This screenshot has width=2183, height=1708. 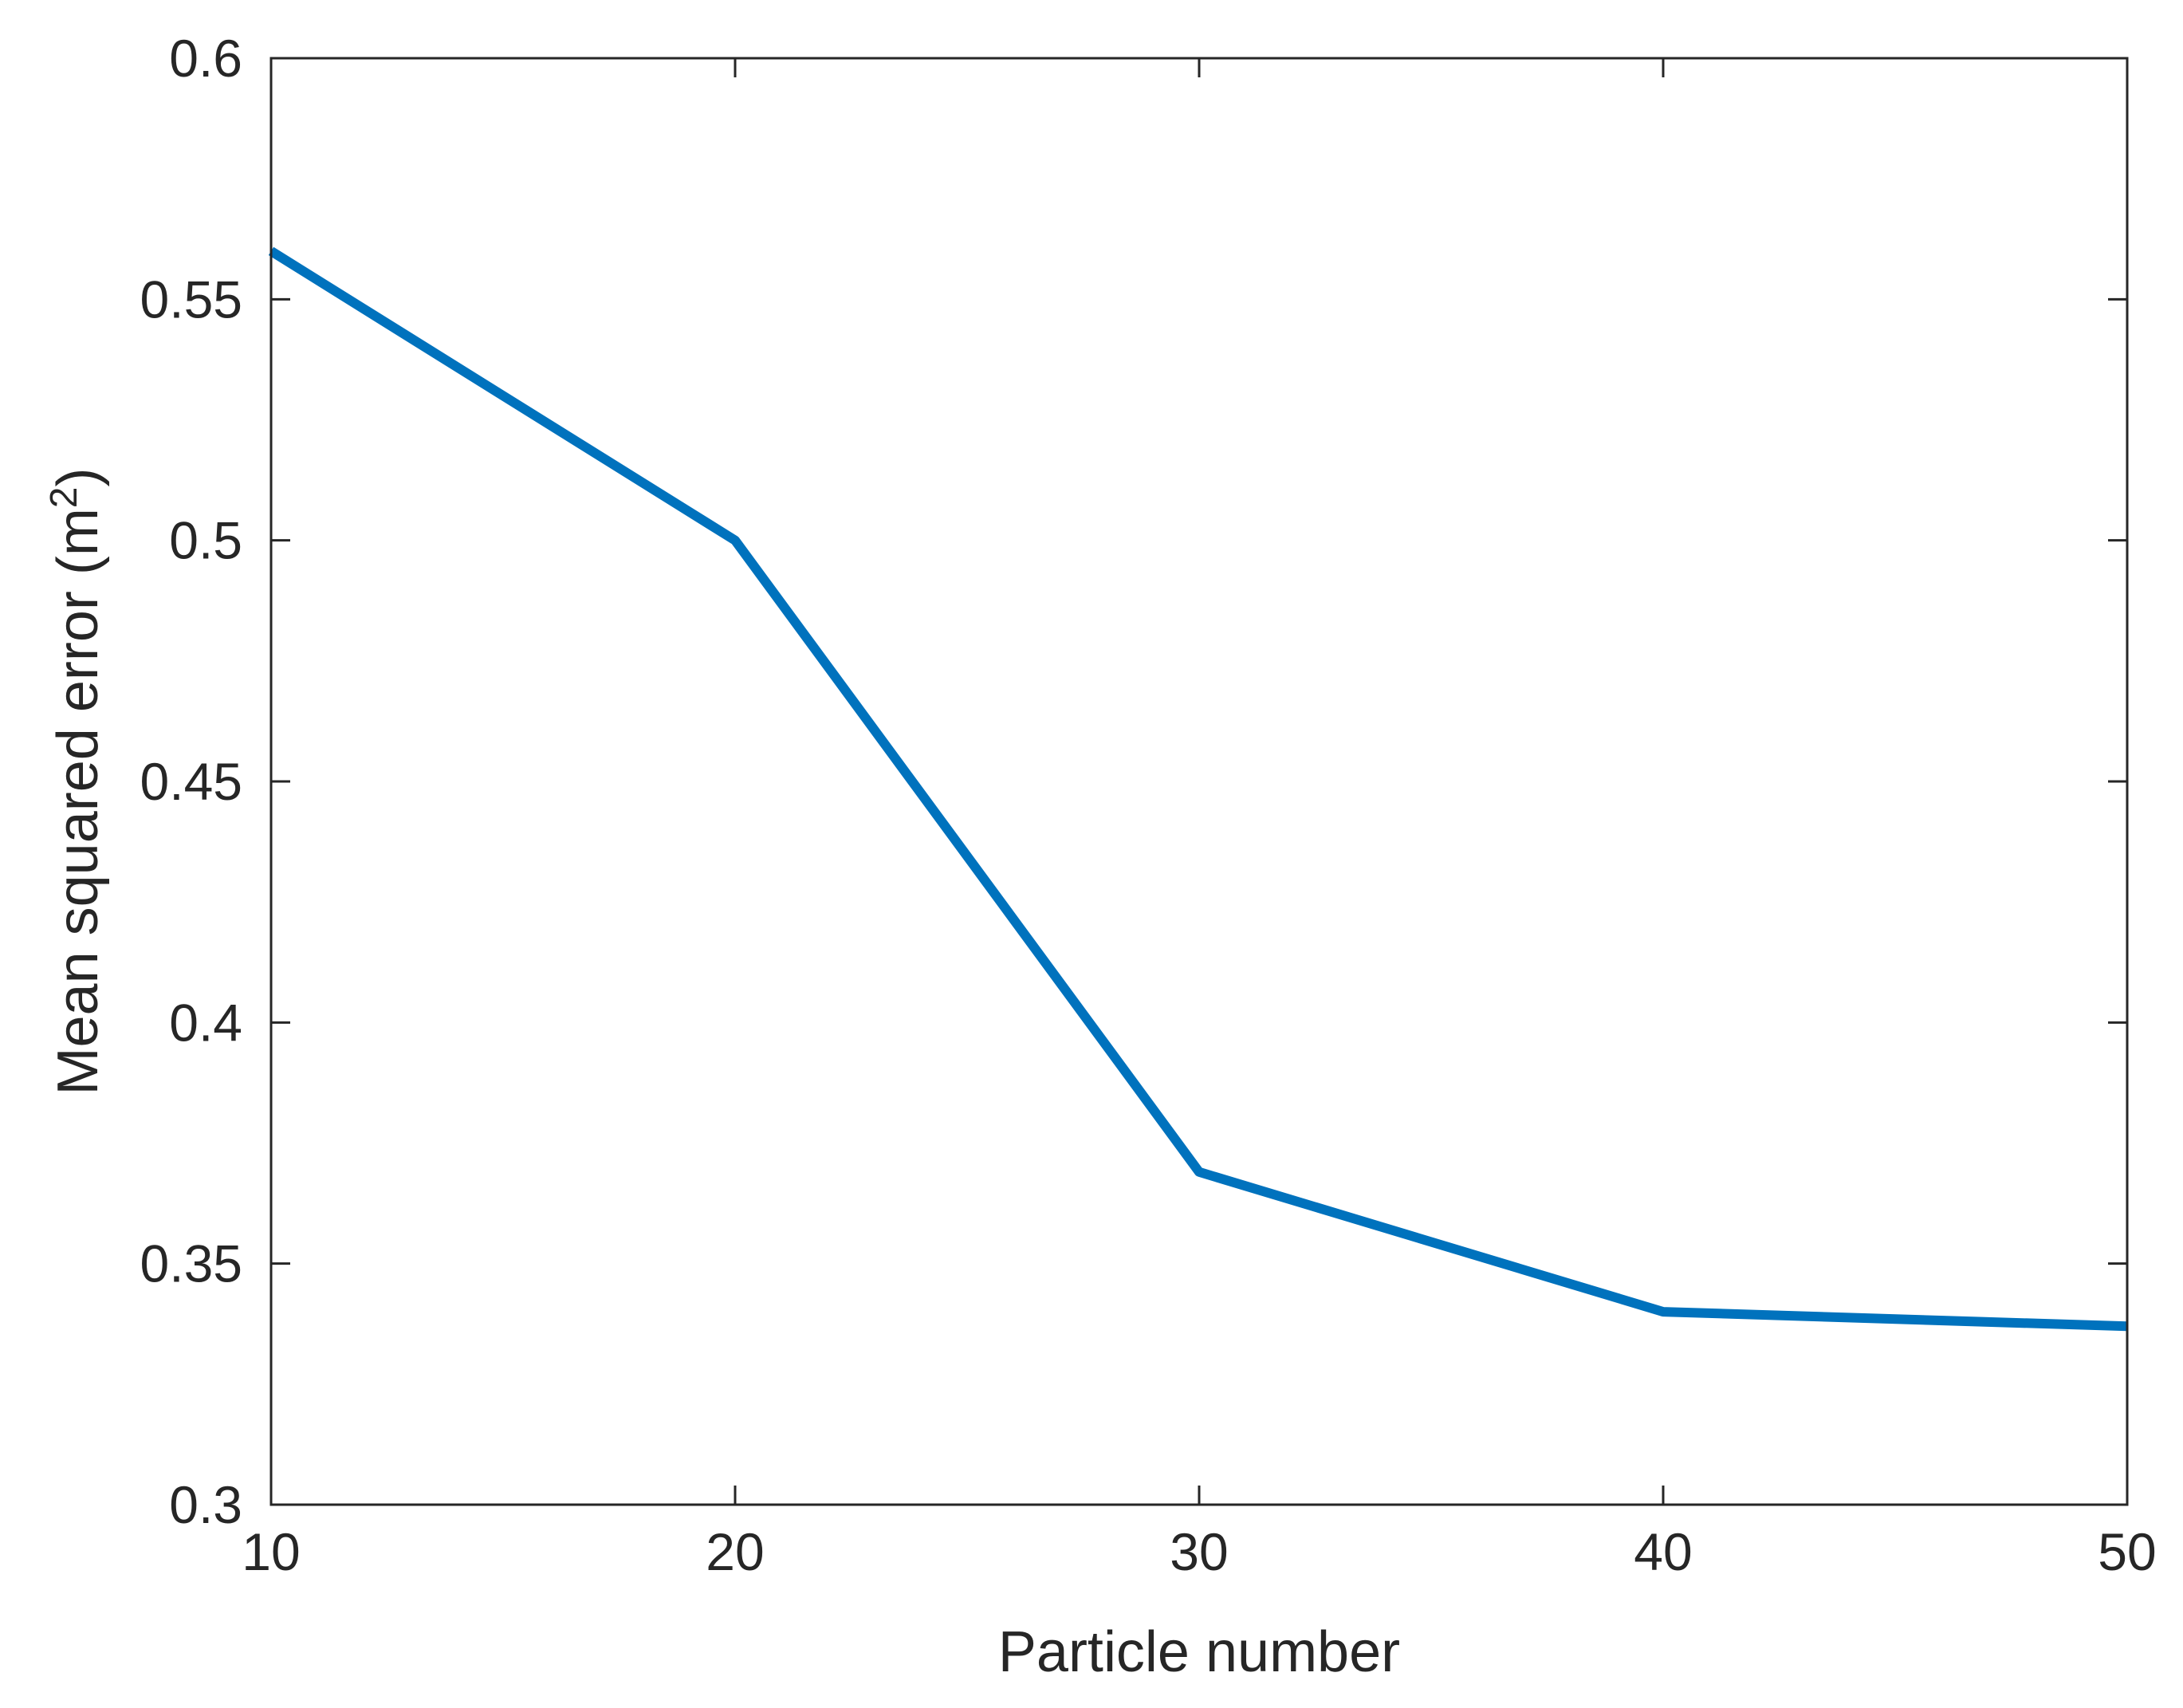 What do you see at coordinates (205, 540) in the screenshot?
I see `y-tick-label: 0.5` at bounding box center [205, 540].